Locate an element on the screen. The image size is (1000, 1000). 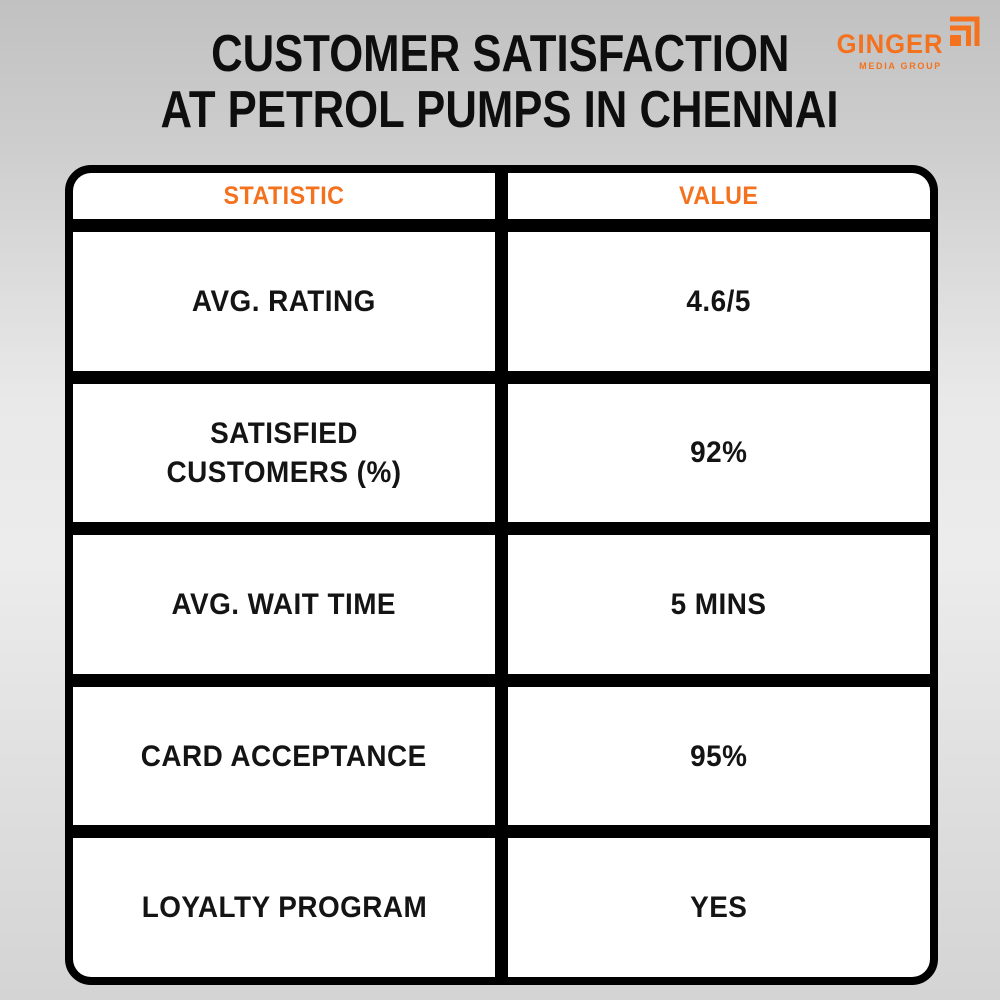
value-label: 5 MINS is located at coordinates (719, 604).